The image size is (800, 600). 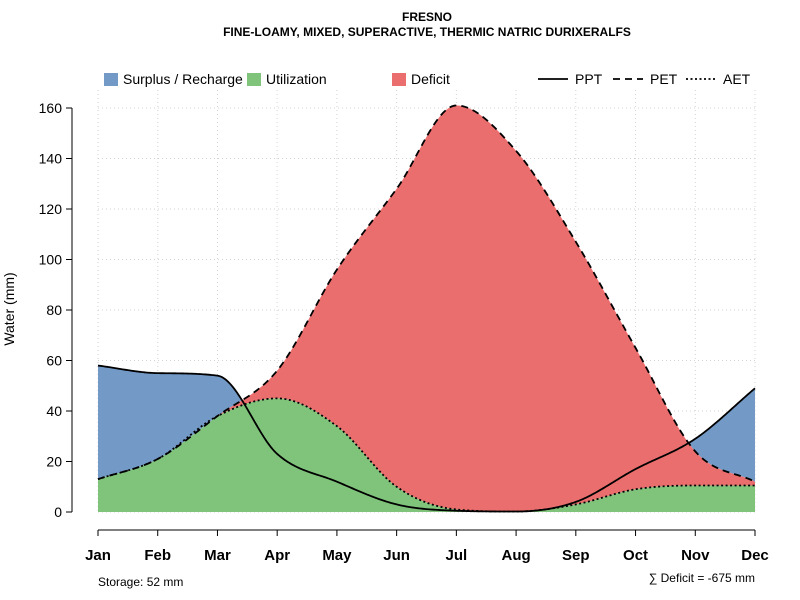 What do you see at coordinates (111, 79) in the screenshot?
I see `legend-swatch-surplus-recharge` at bounding box center [111, 79].